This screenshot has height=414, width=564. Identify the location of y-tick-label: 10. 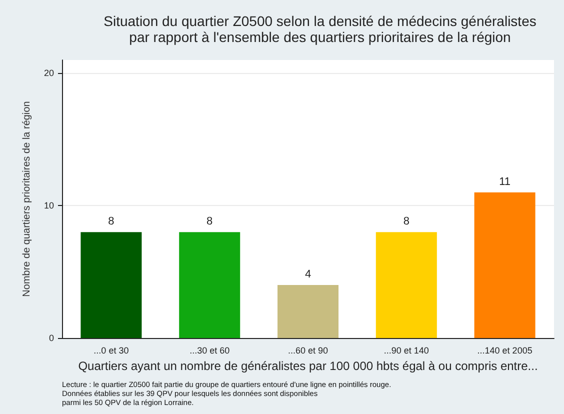
(49, 205).